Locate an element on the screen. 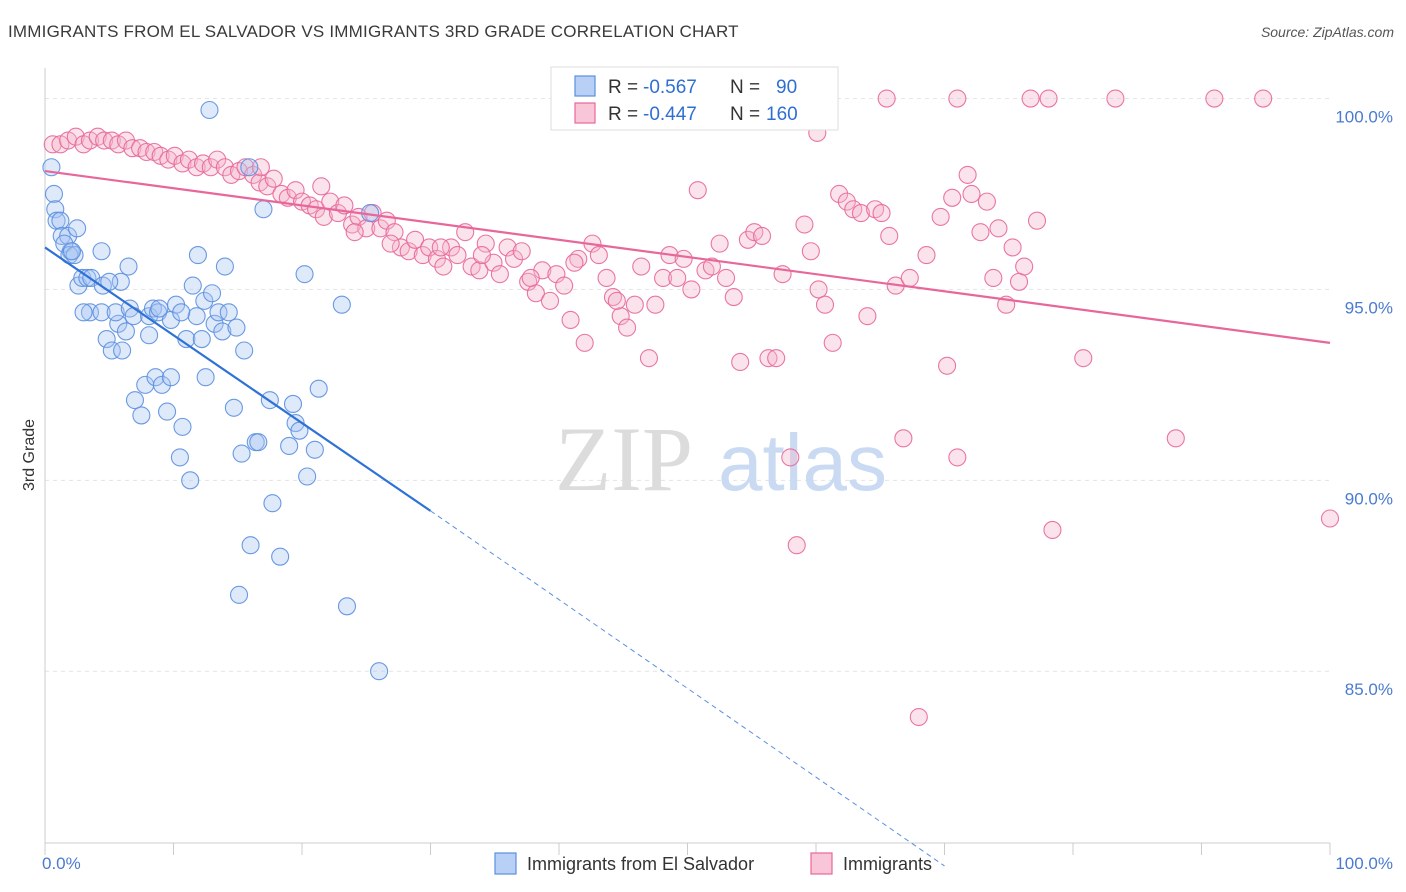  legend-n-value-2: 160 is located at coordinates (782, 114).